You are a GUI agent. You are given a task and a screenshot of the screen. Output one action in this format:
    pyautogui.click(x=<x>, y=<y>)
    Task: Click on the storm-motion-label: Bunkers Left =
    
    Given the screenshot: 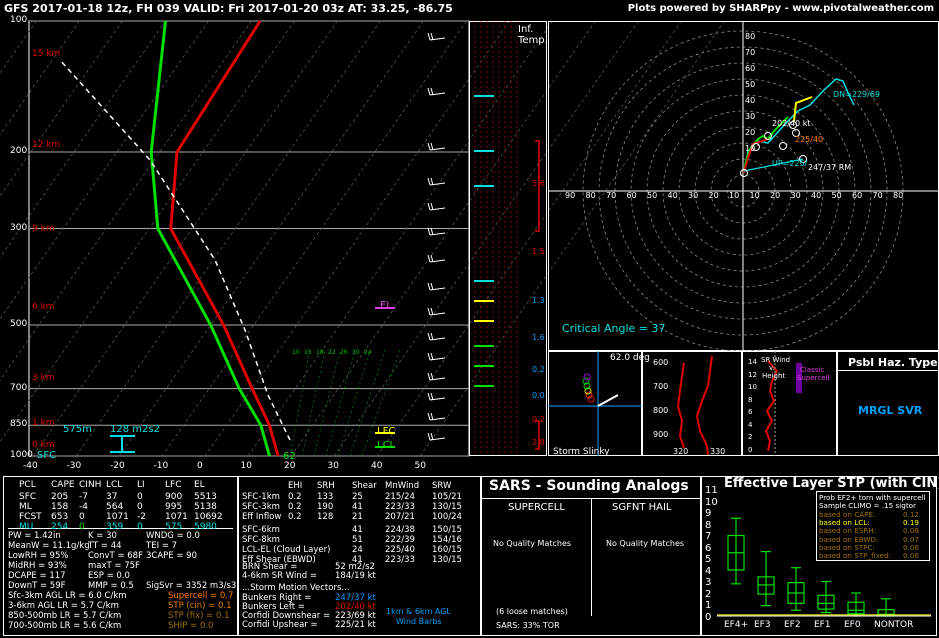 What is the action you would take?
    pyautogui.click(x=273, y=607)
    